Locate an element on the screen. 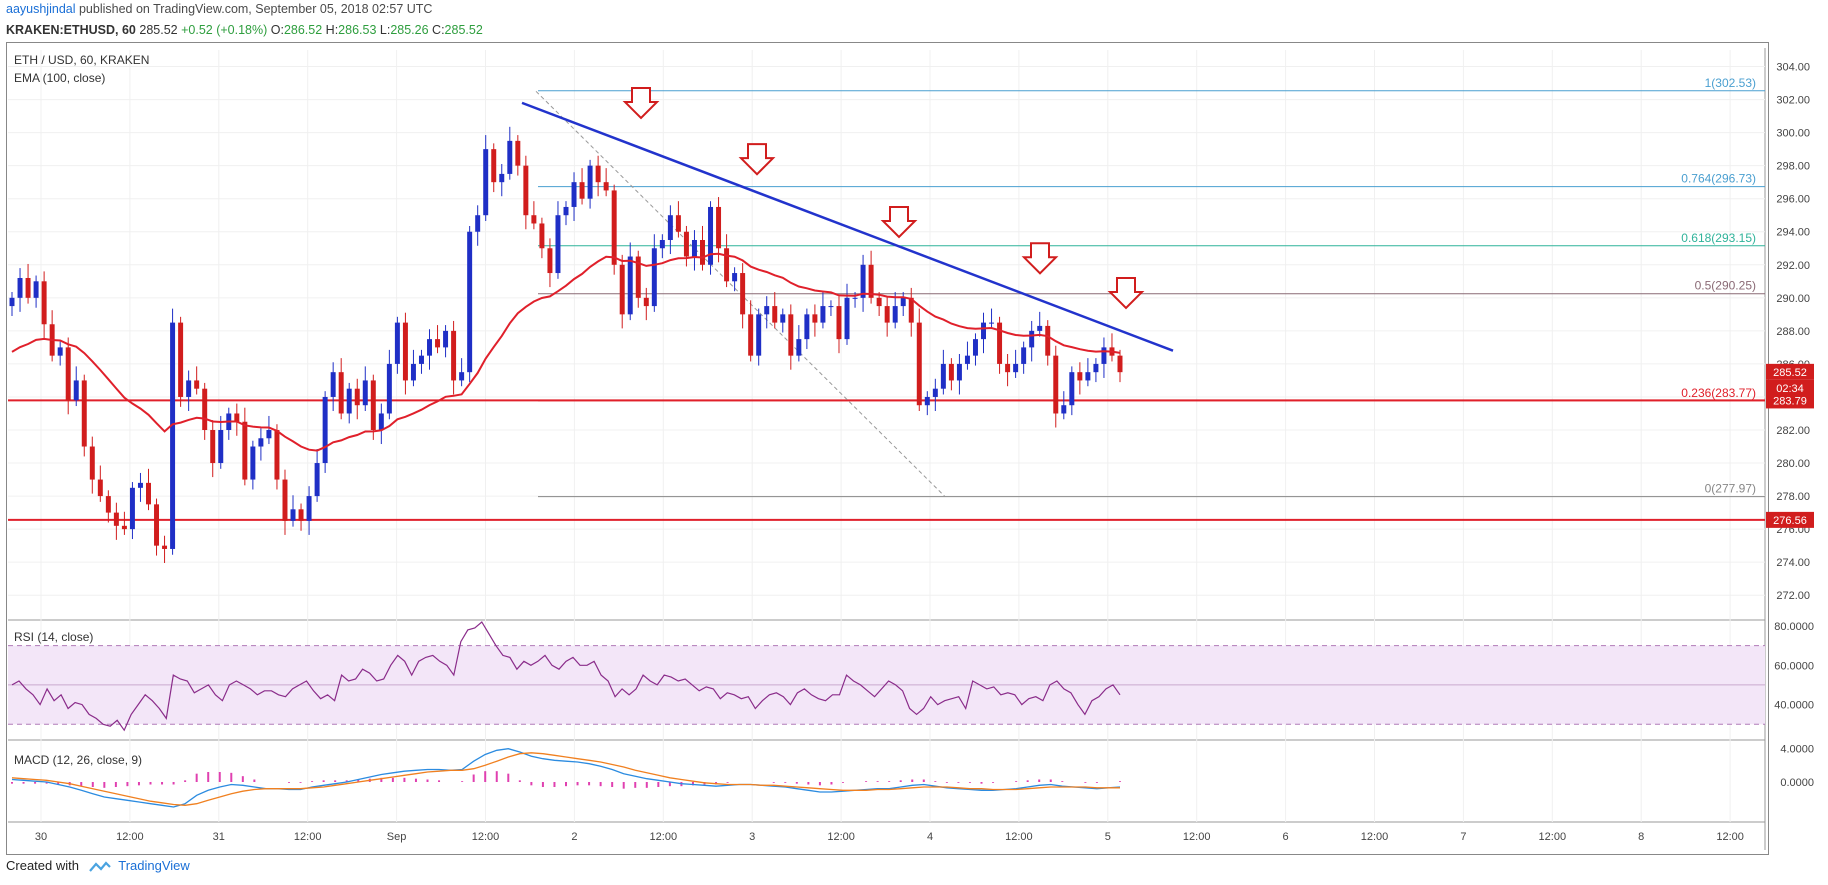  fib-level-label: 0.5(290.25) is located at coordinates (1725, 286).